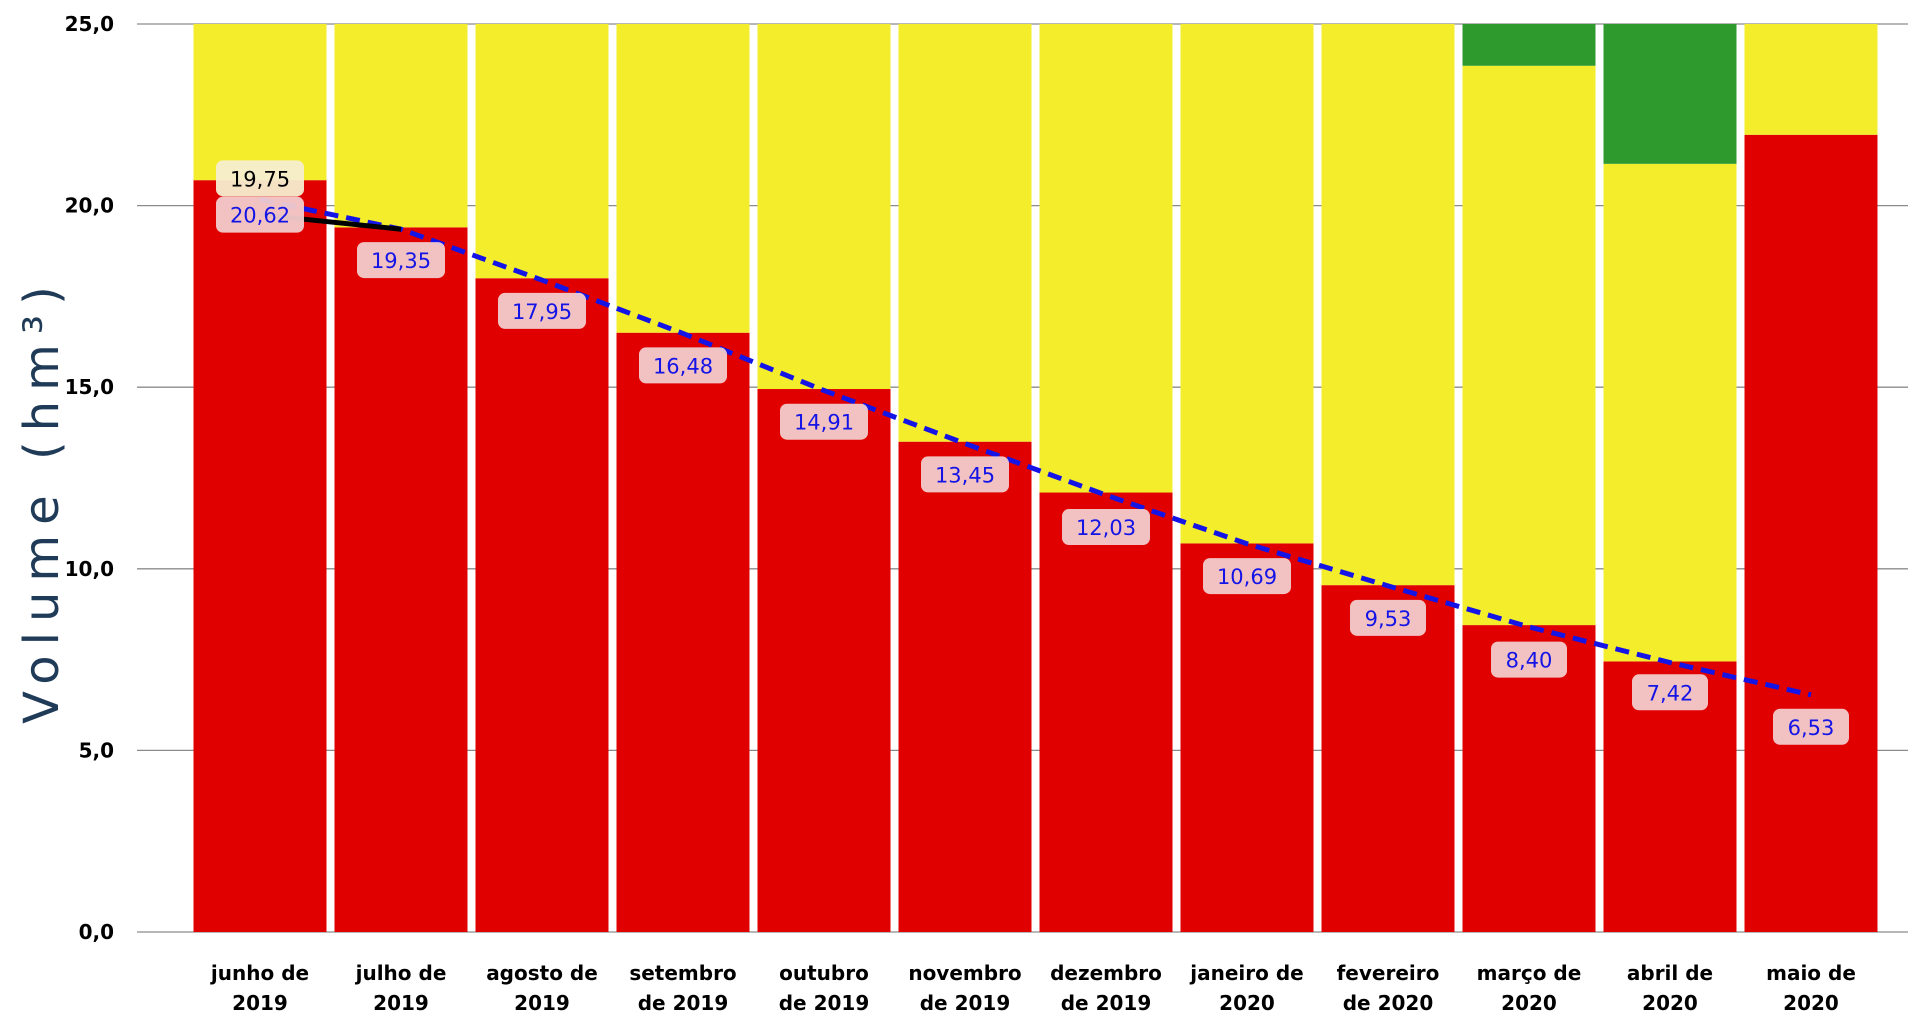 The height and width of the screenshot is (1011, 1908). Describe the element at coordinates (1529, 973) in the screenshot. I see `x-tick-label: março de` at that location.